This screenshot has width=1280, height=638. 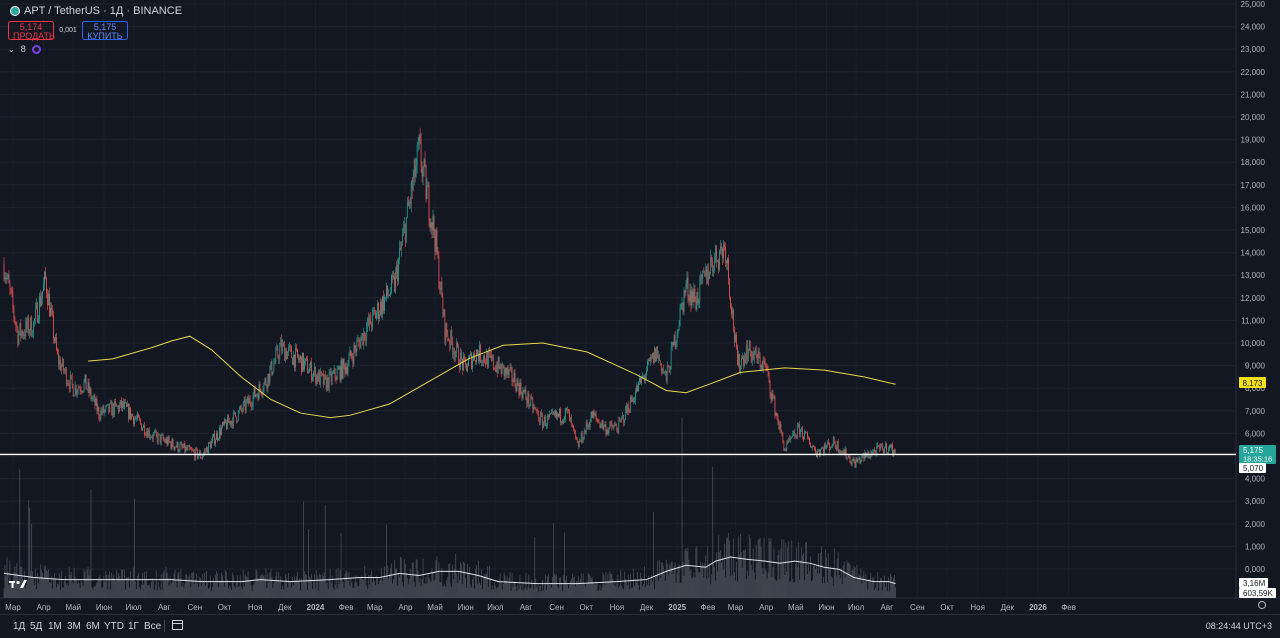 I want to click on symbol-legend: APT / TetherUS · 1Д · BINANCE, so click(x=96, y=11).